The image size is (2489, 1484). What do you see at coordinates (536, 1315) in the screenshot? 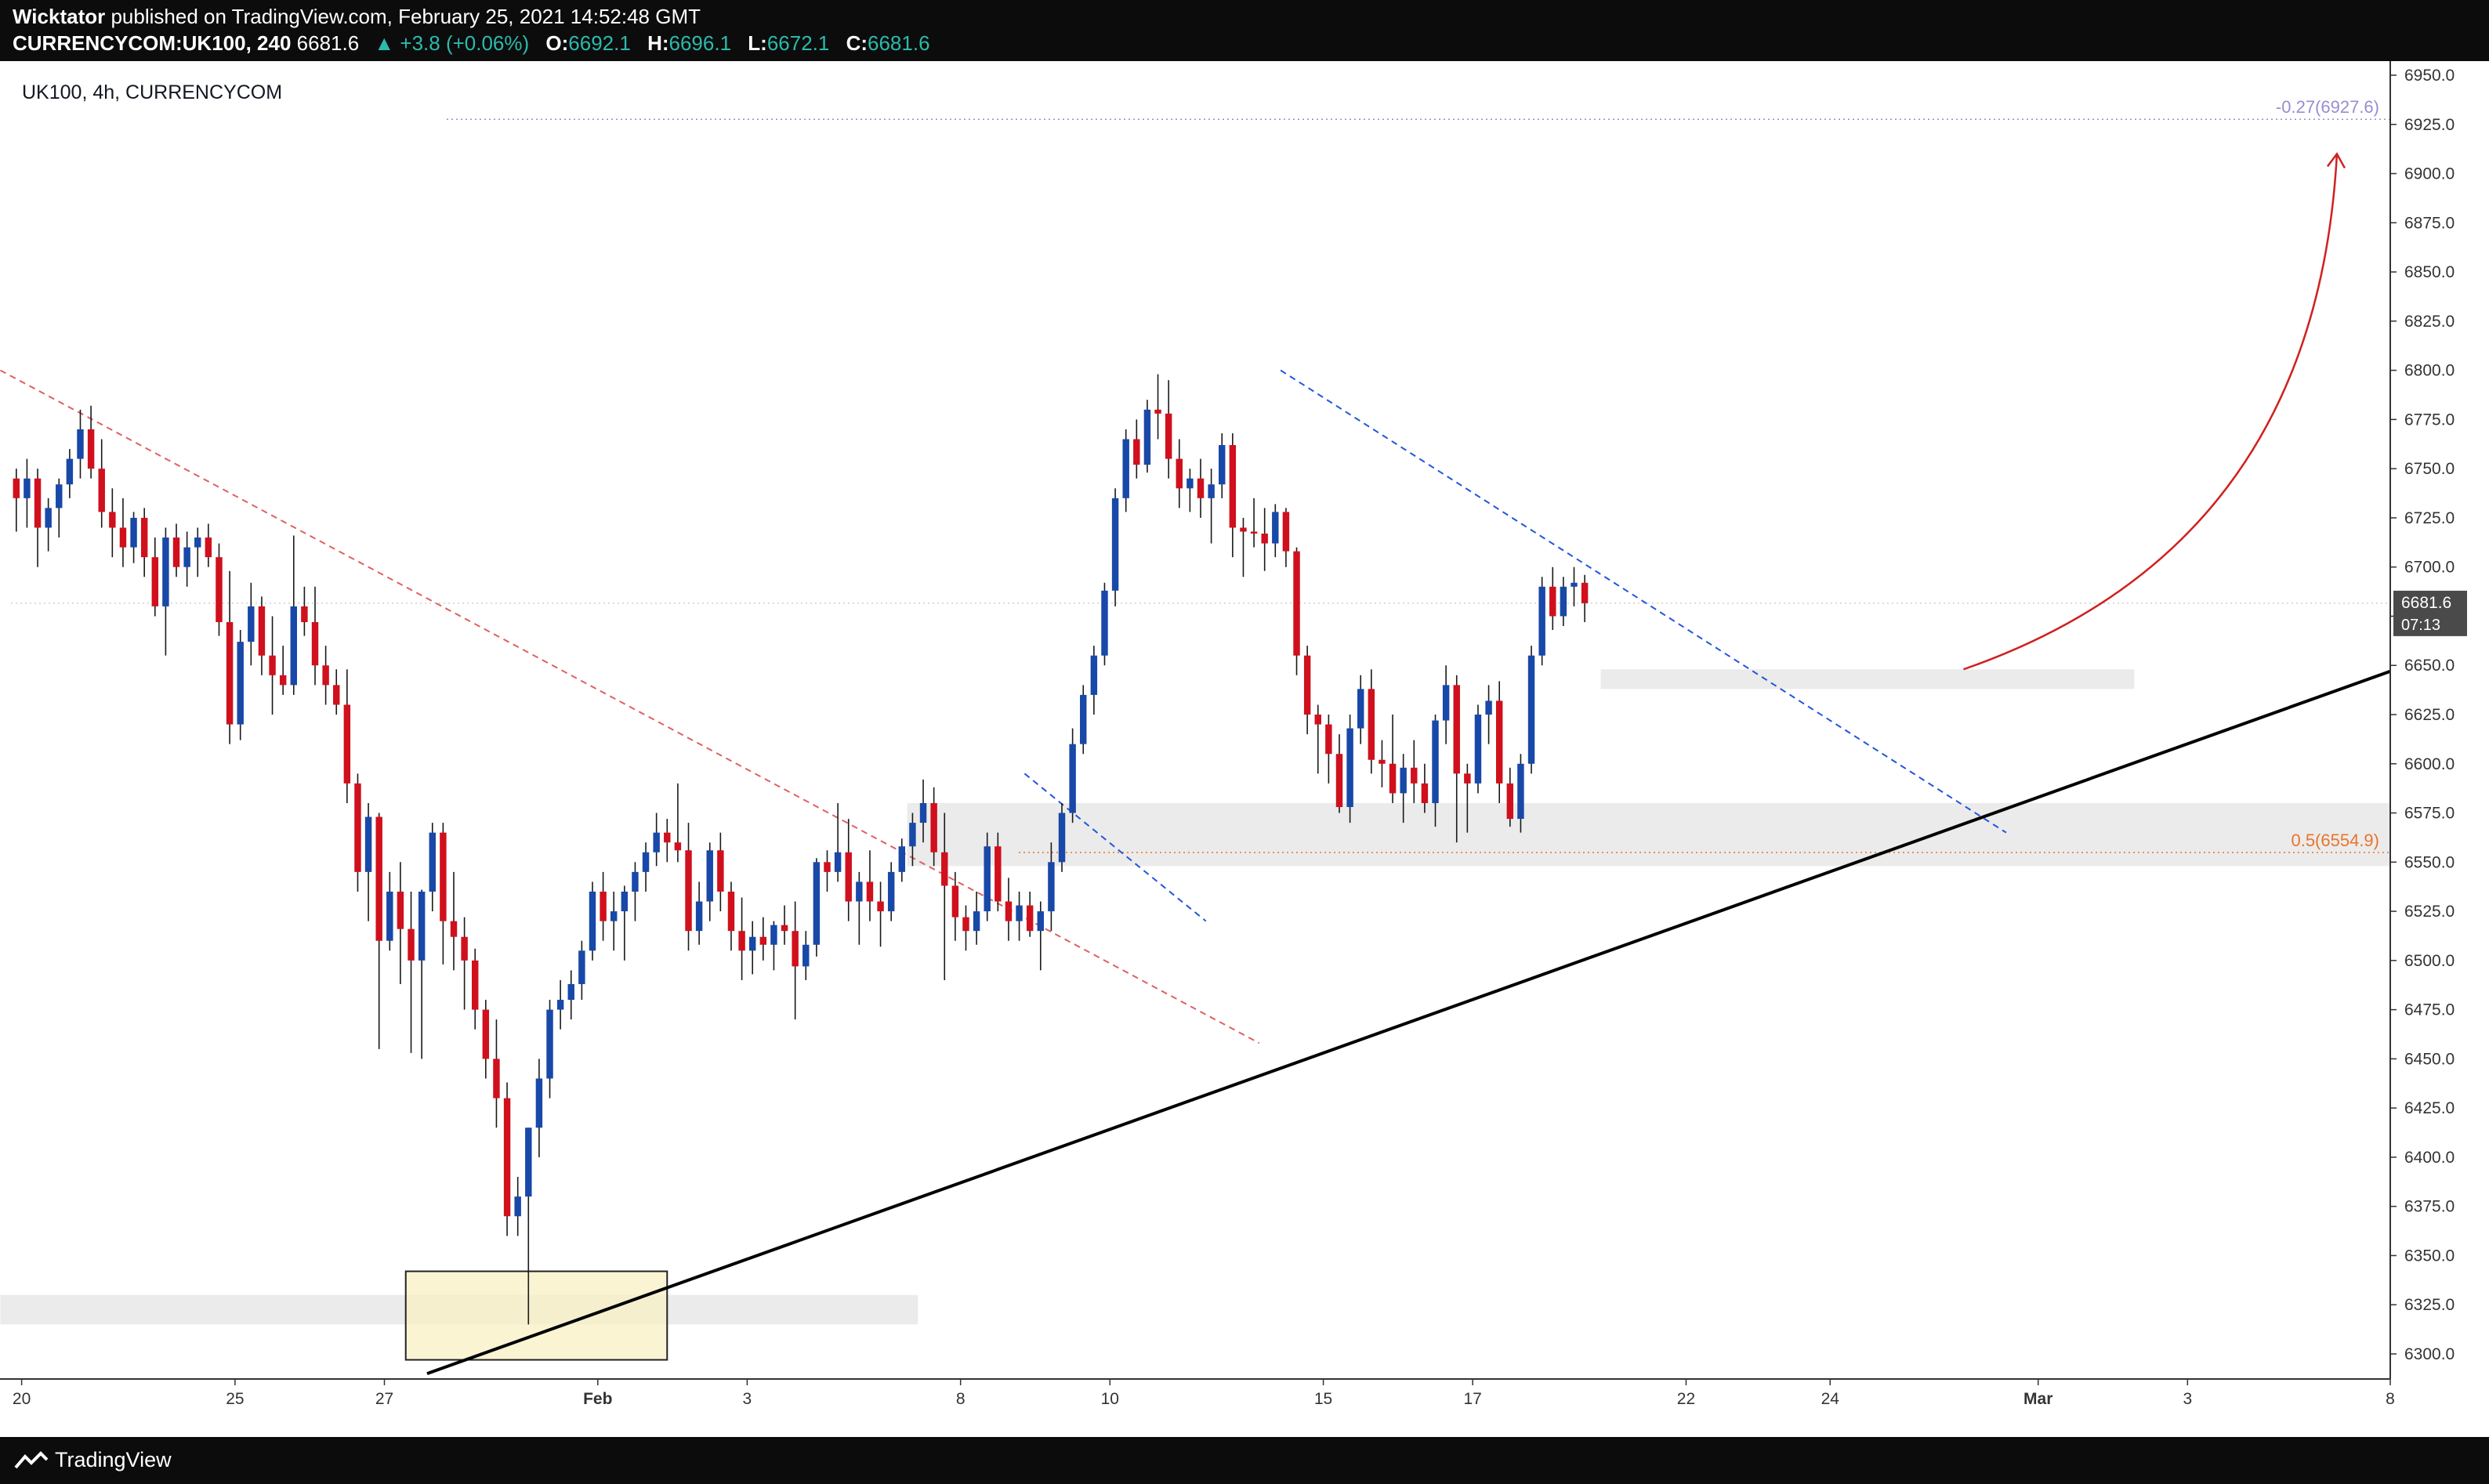
I see `highlight-box` at bounding box center [536, 1315].